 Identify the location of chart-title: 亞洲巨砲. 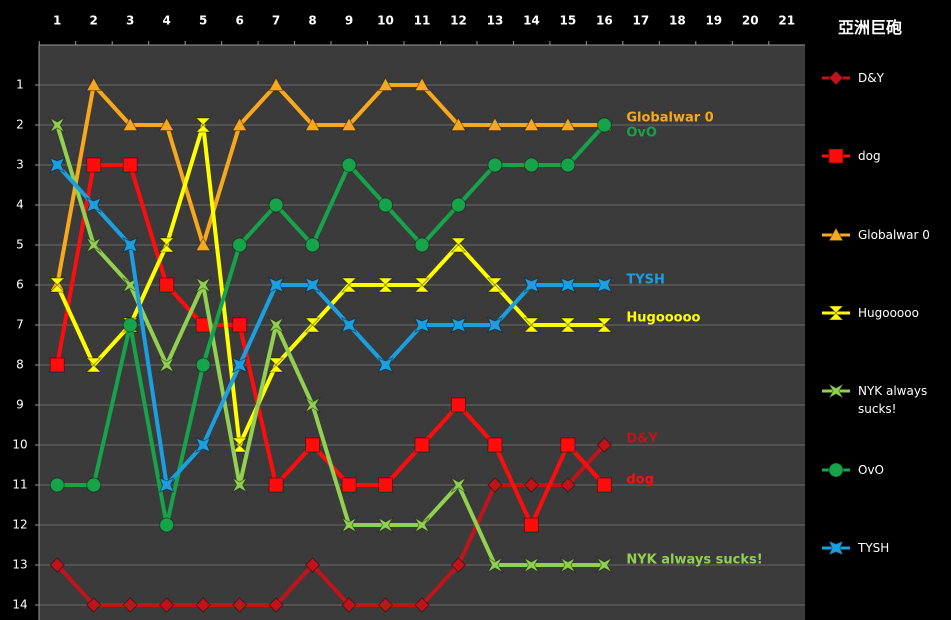
(870, 27).